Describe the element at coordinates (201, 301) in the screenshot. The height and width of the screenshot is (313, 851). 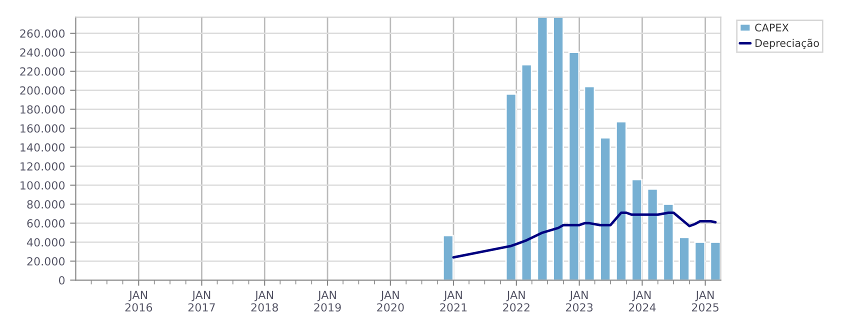
I see `x-tick-label: JAN 2017` at that location.